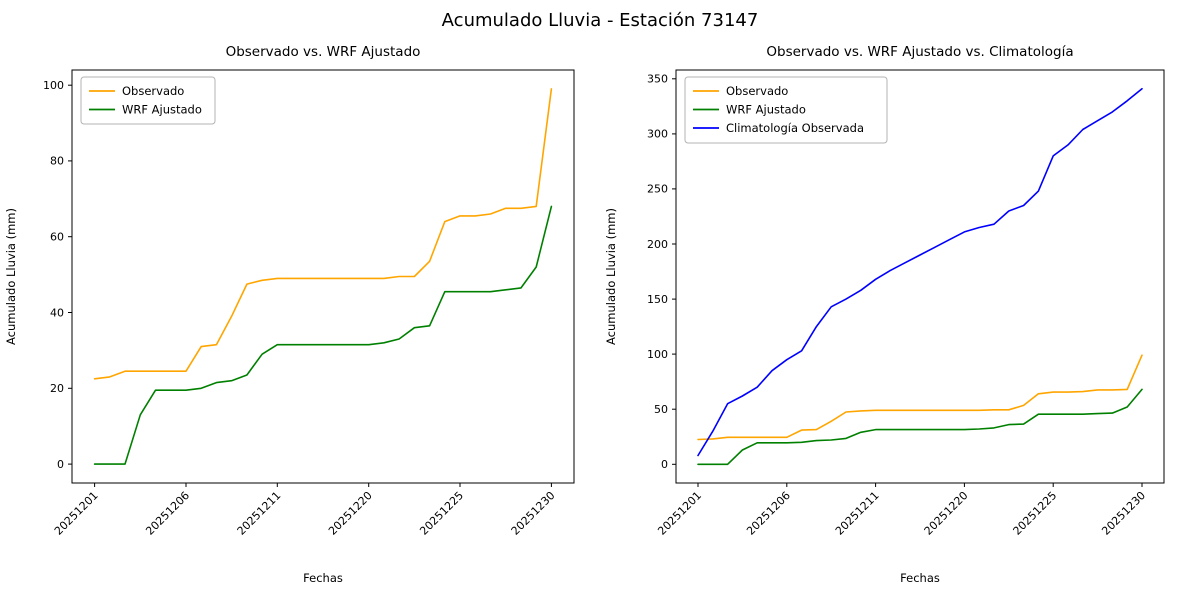 The height and width of the screenshot is (600, 1200). I want to click on y-axis: 0 50 100 150 200 250 300 350, so click(661, 272).